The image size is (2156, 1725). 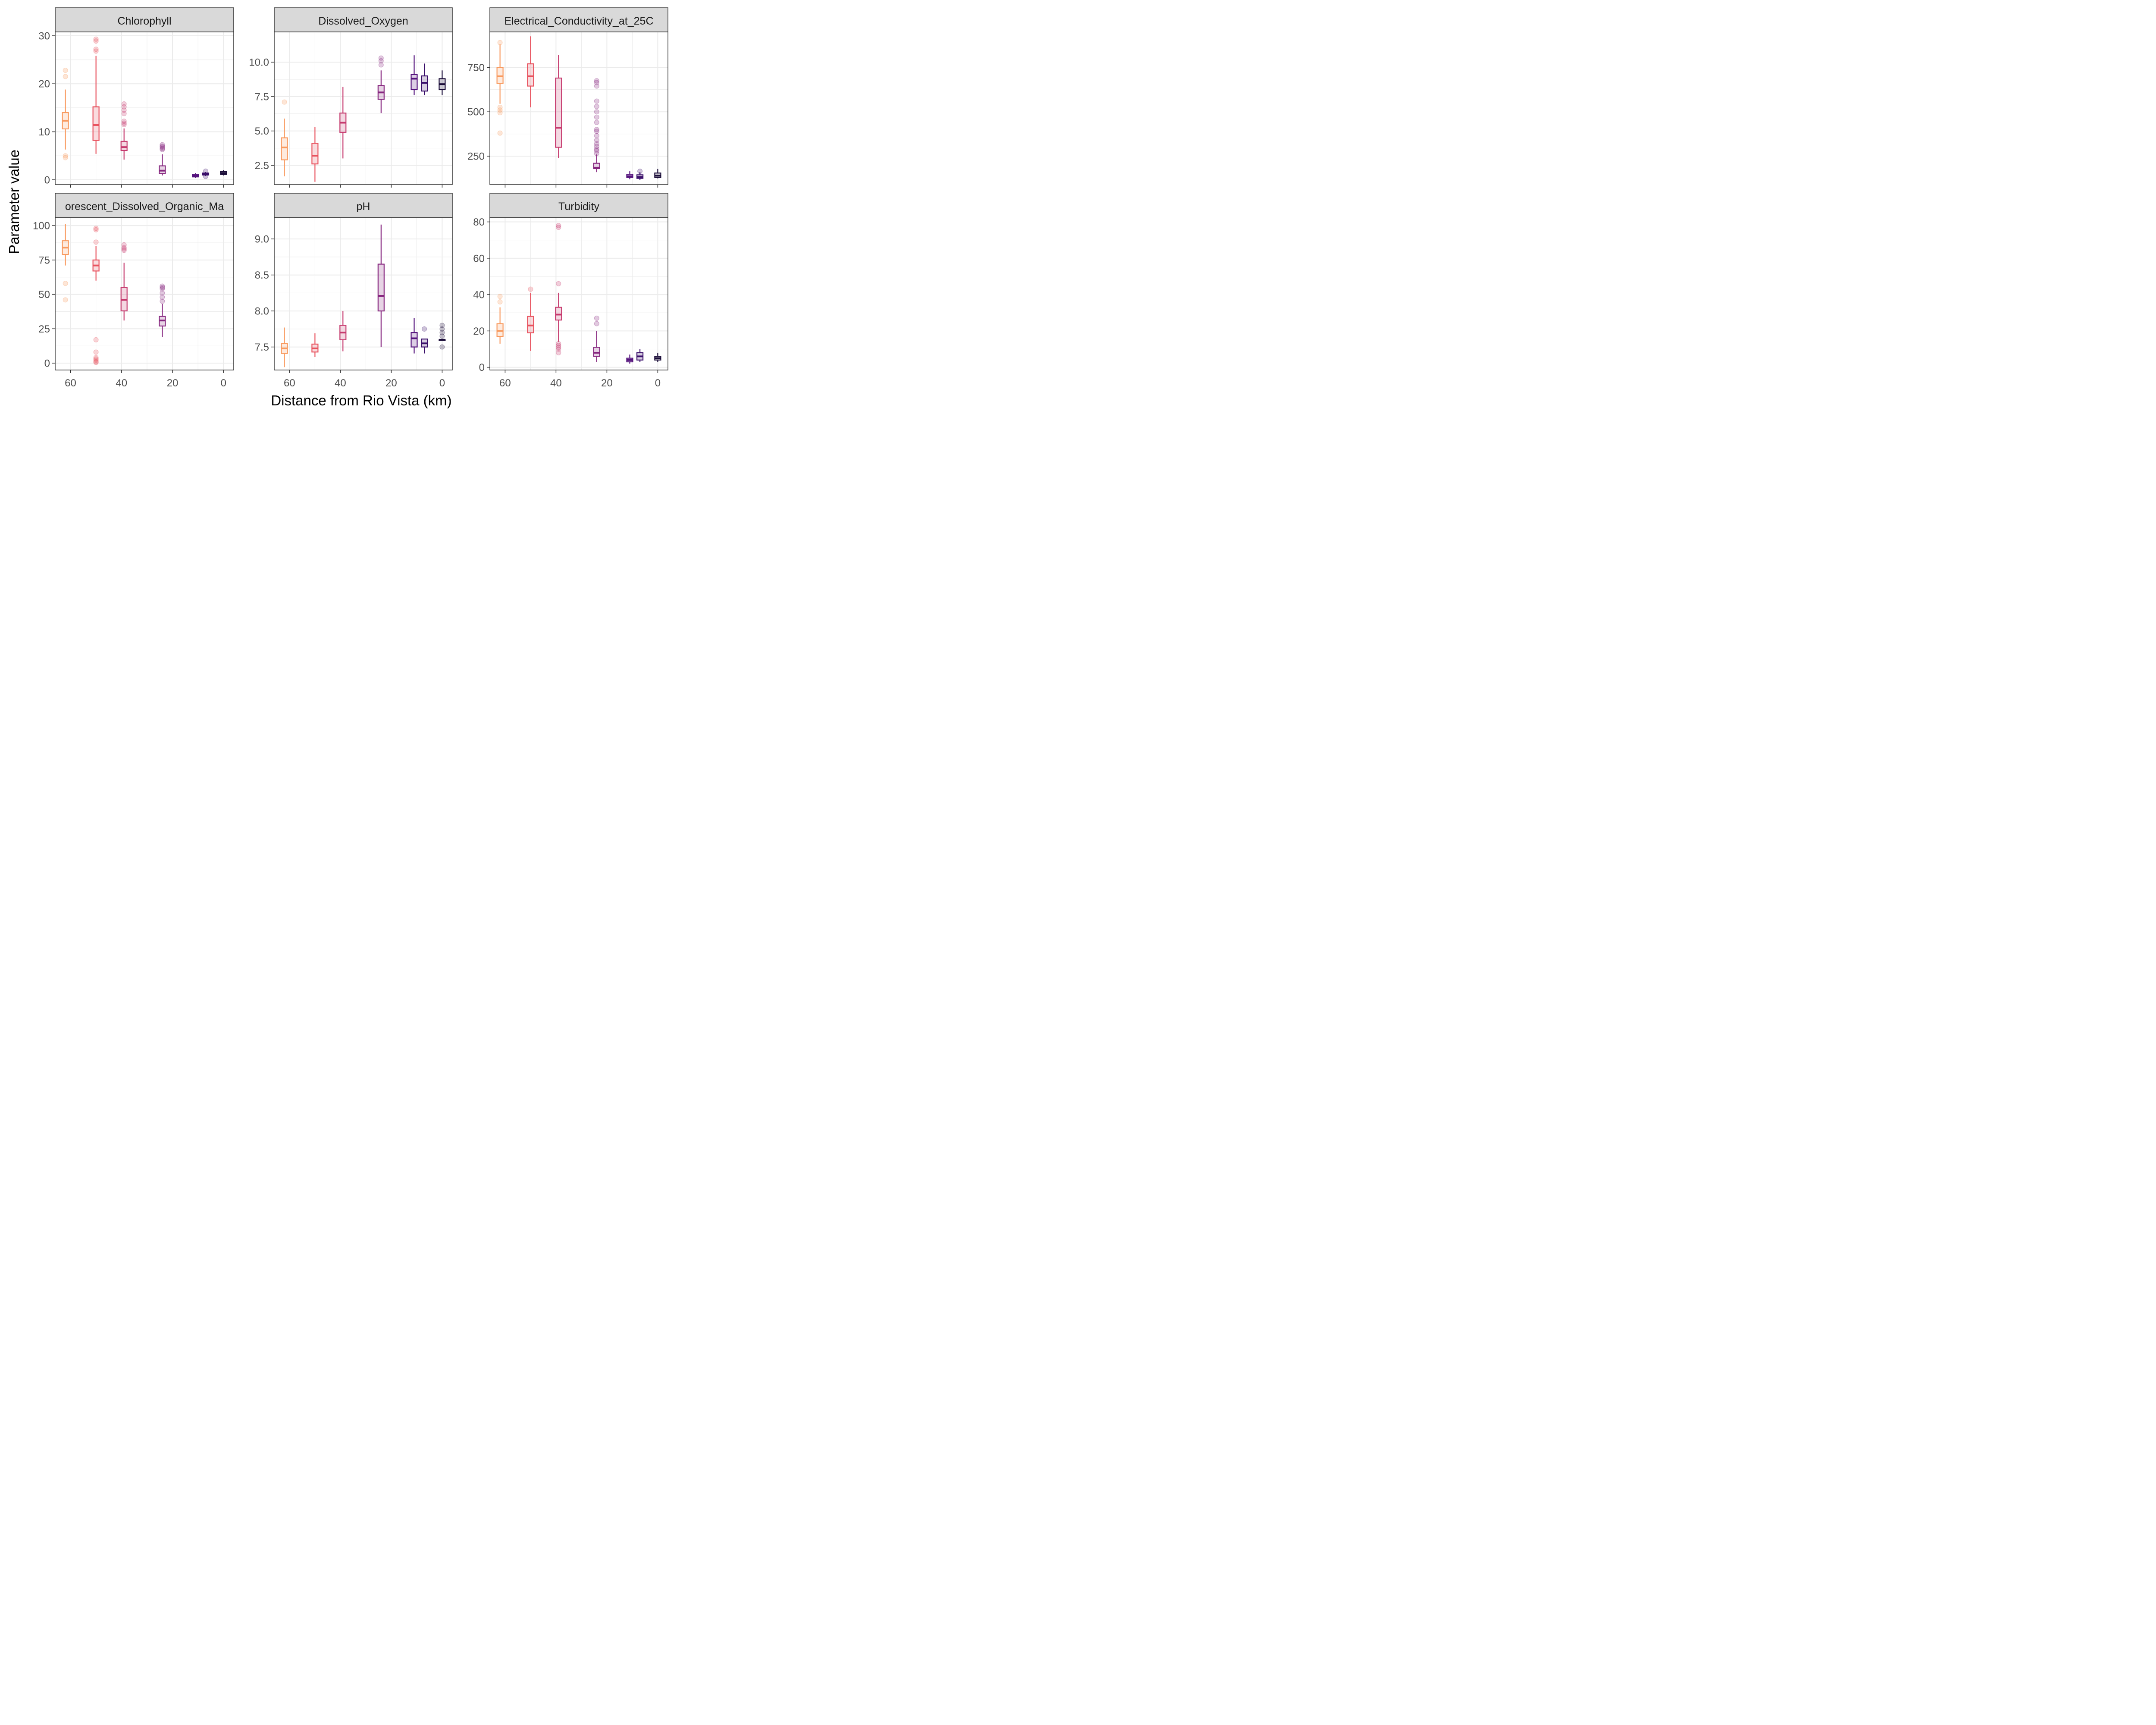 What do you see at coordinates (361, 400) in the screenshot?
I see `x-axis-title: Distance from Rio Vista (km)` at bounding box center [361, 400].